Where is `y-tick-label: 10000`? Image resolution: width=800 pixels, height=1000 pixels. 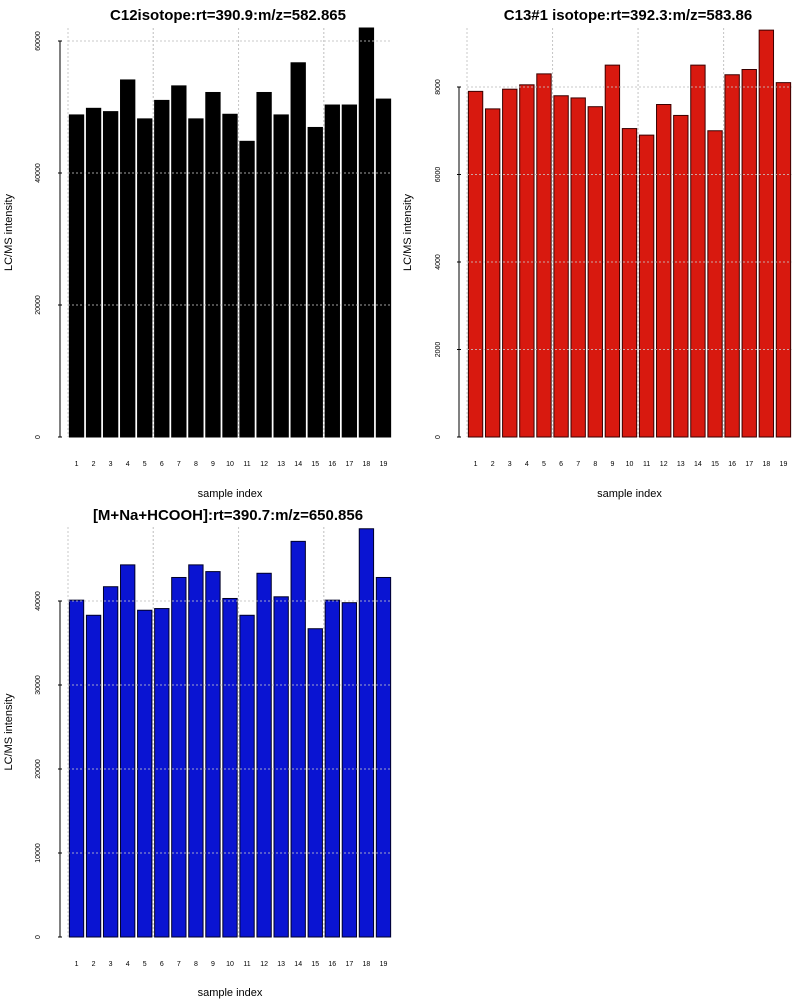
y-tick-label: 10000 is located at coordinates (38, 853).